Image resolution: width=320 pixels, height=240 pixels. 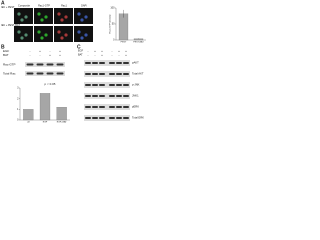 I want to click on row-label: IEC + PEST, so click(x=8, y=7).